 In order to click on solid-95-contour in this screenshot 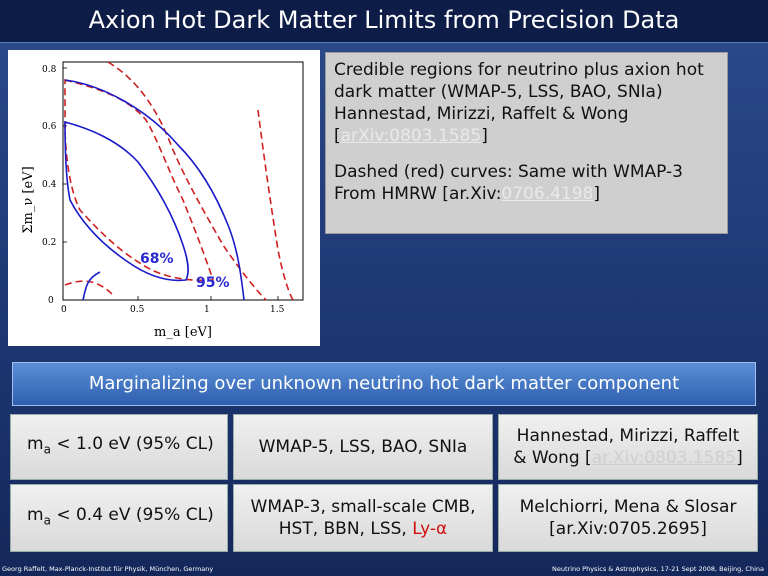, I will do `click(154, 190)`.